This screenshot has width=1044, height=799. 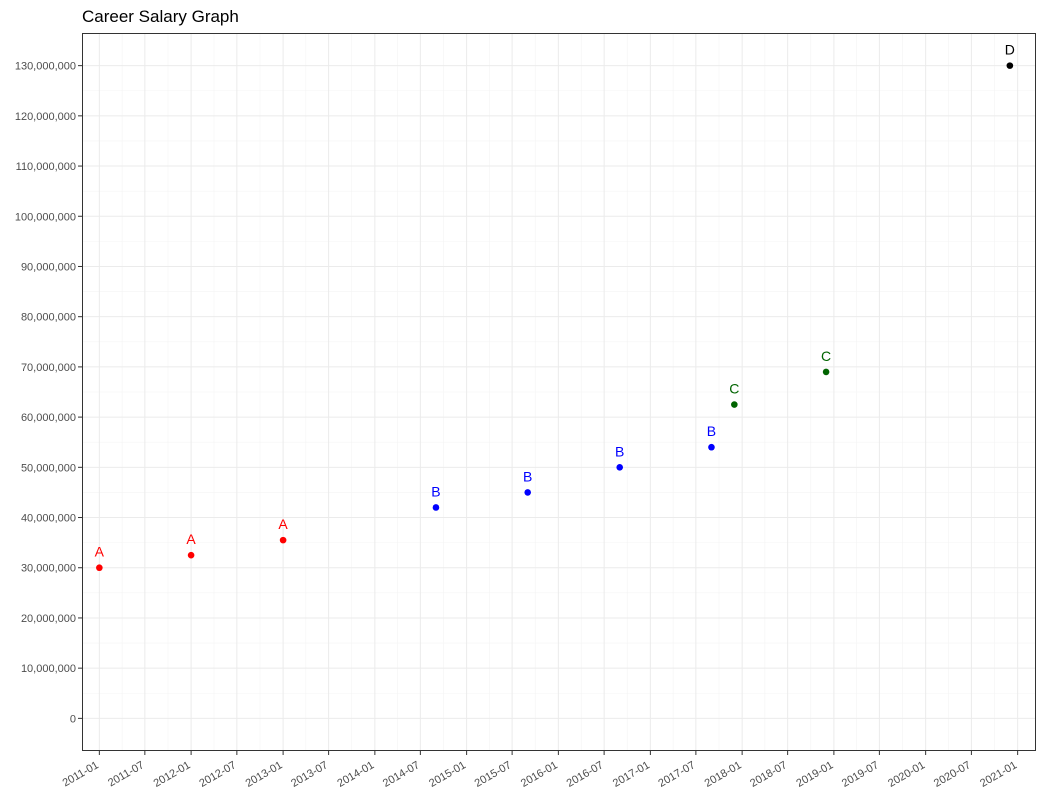 I want to click on x-tick-label: 2014-01, so click(x=355, y=774).